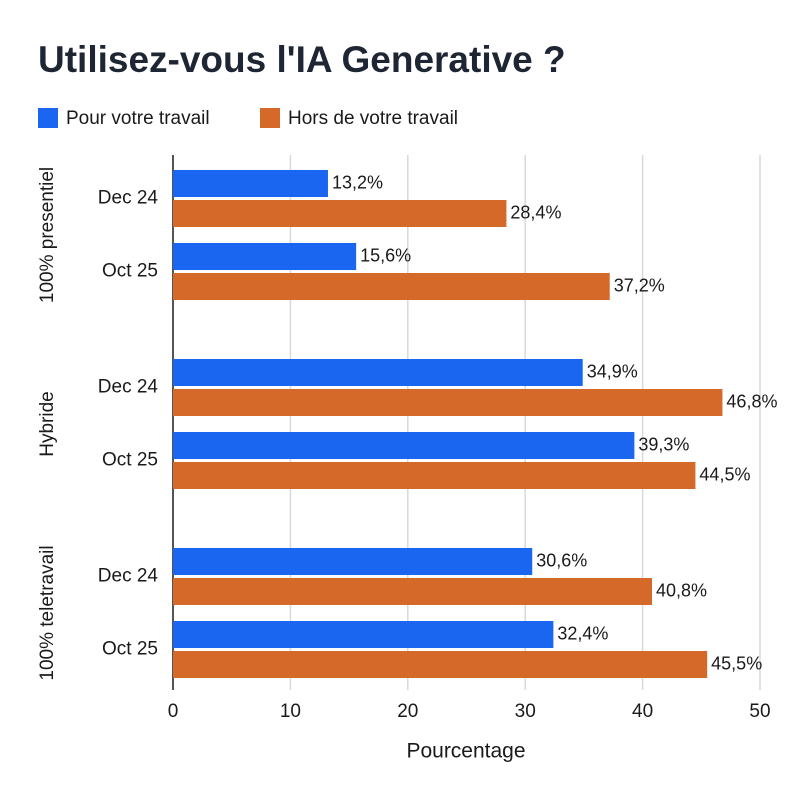 The image size is (800, 805). I want to click on group-label: 100% presentiel, so click(47, 235).